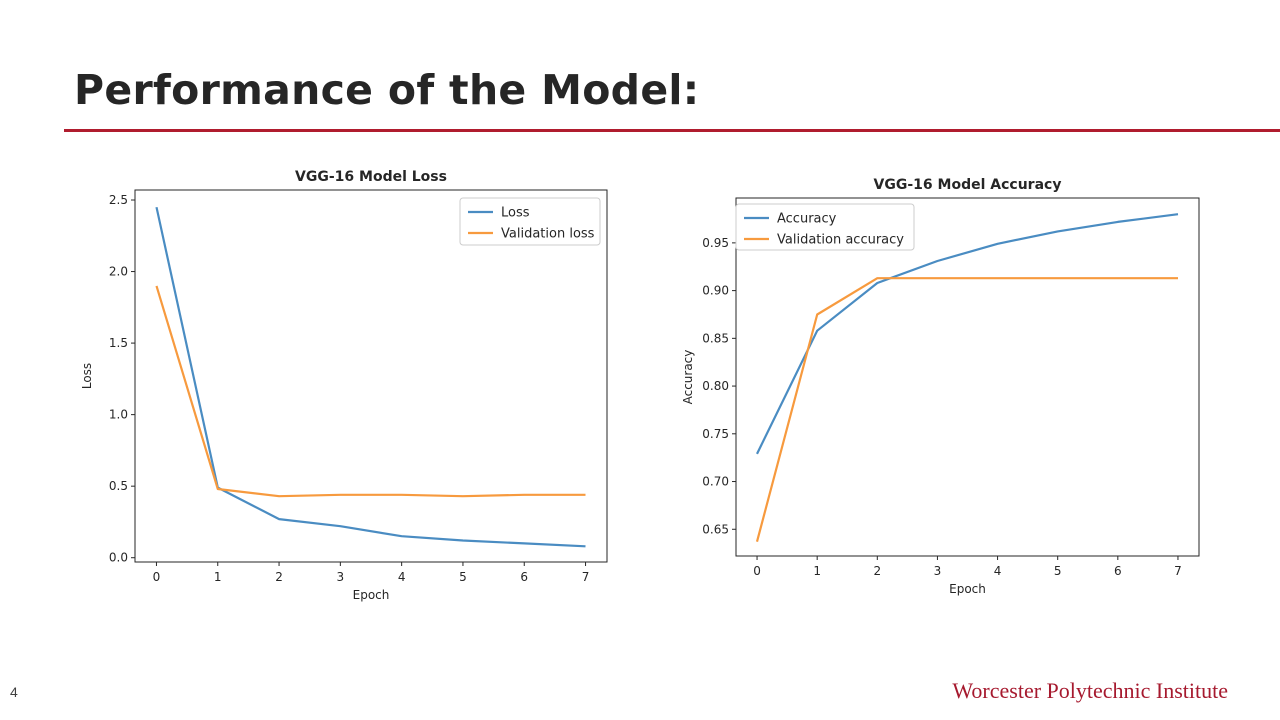 This screenshot has width=1280, height=720. I want to click on y-tick-label: 1.5, so click(118, 343).